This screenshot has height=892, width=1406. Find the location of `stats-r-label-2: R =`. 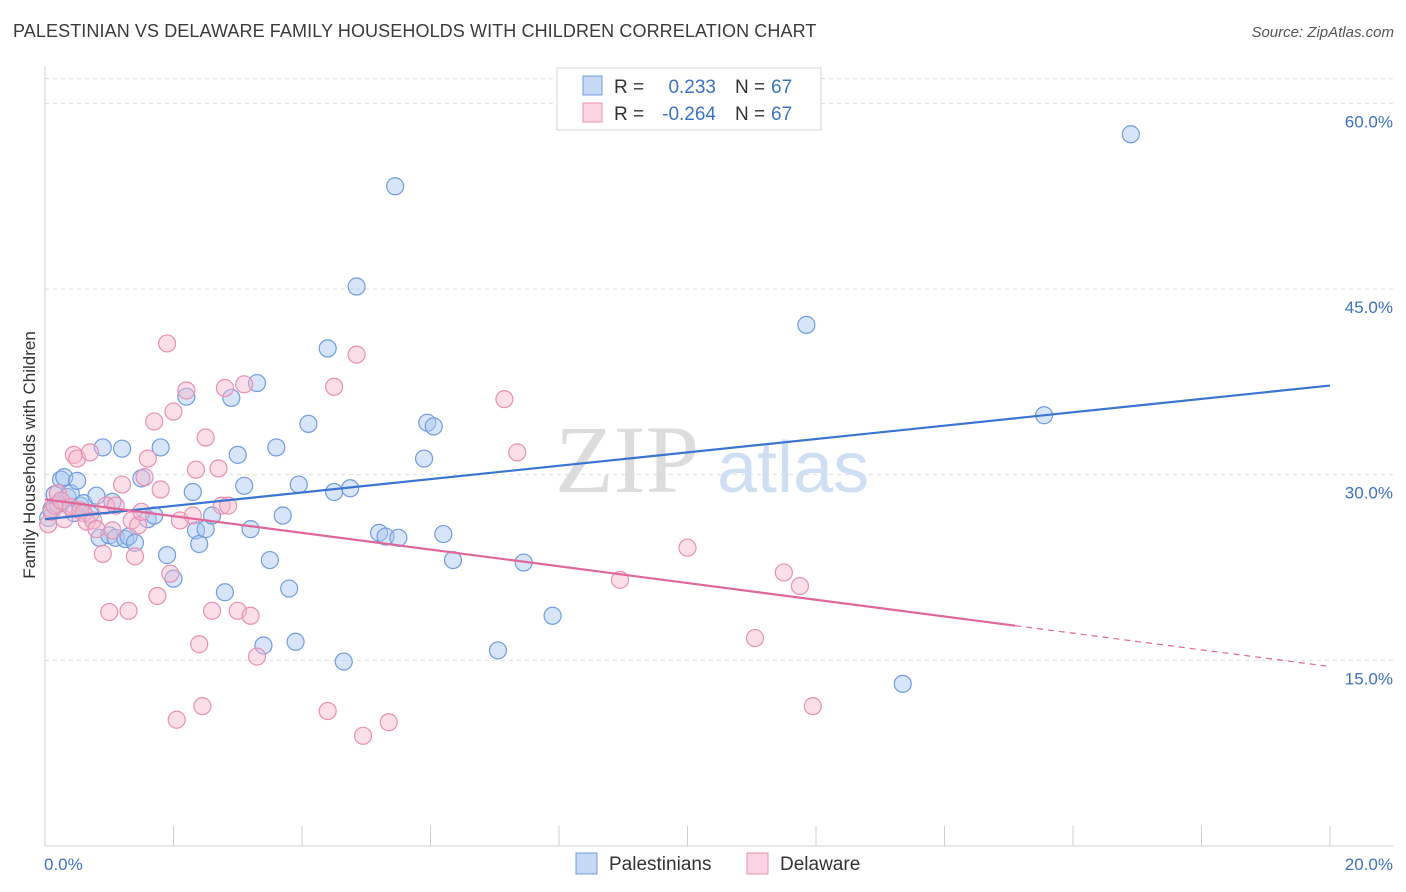

stats-r-label-2: R = is located at coordinates (629, 114).